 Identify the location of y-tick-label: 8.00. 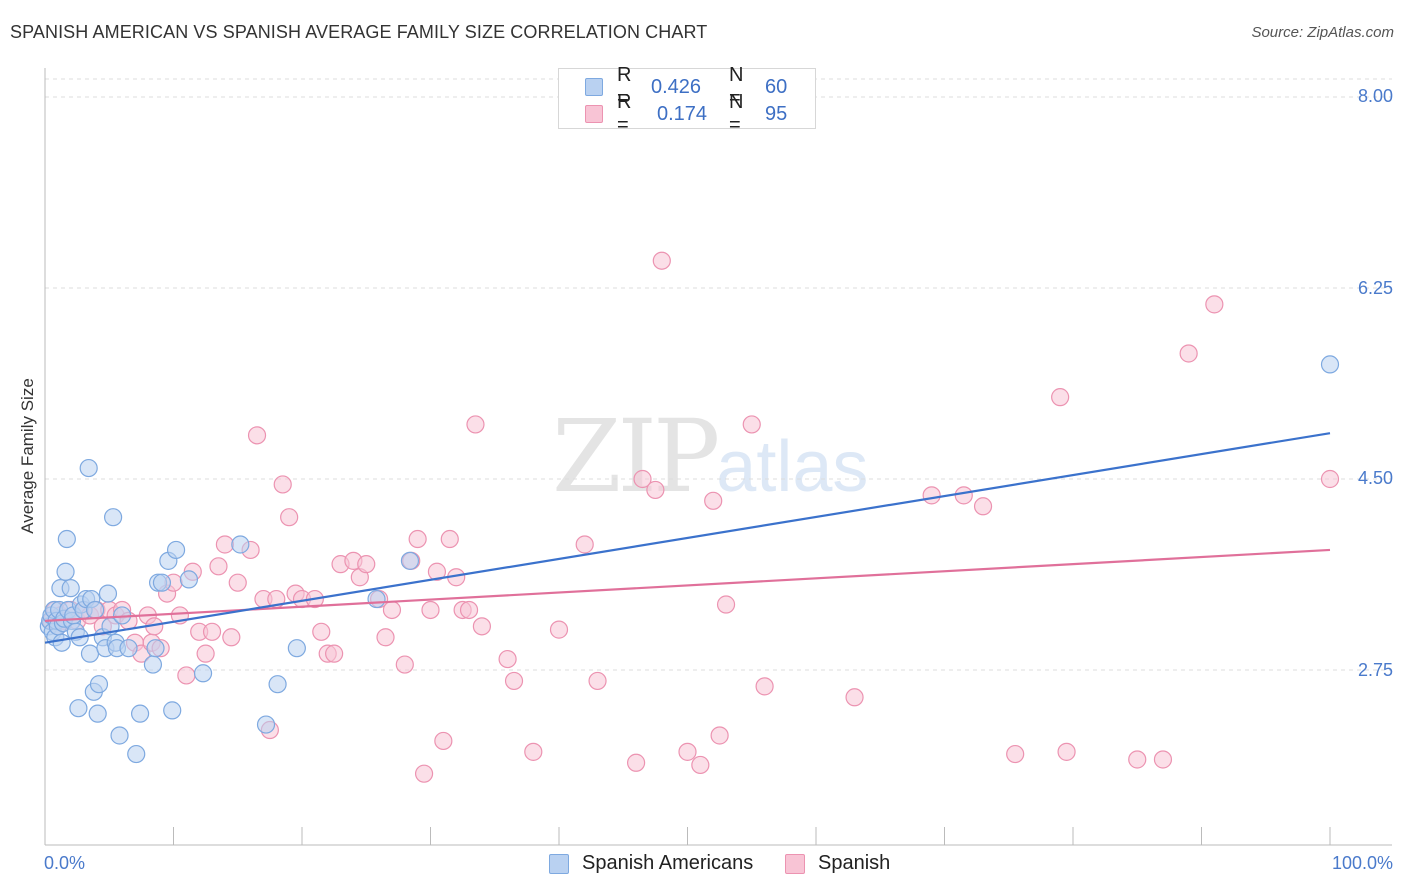
(1375, 96).